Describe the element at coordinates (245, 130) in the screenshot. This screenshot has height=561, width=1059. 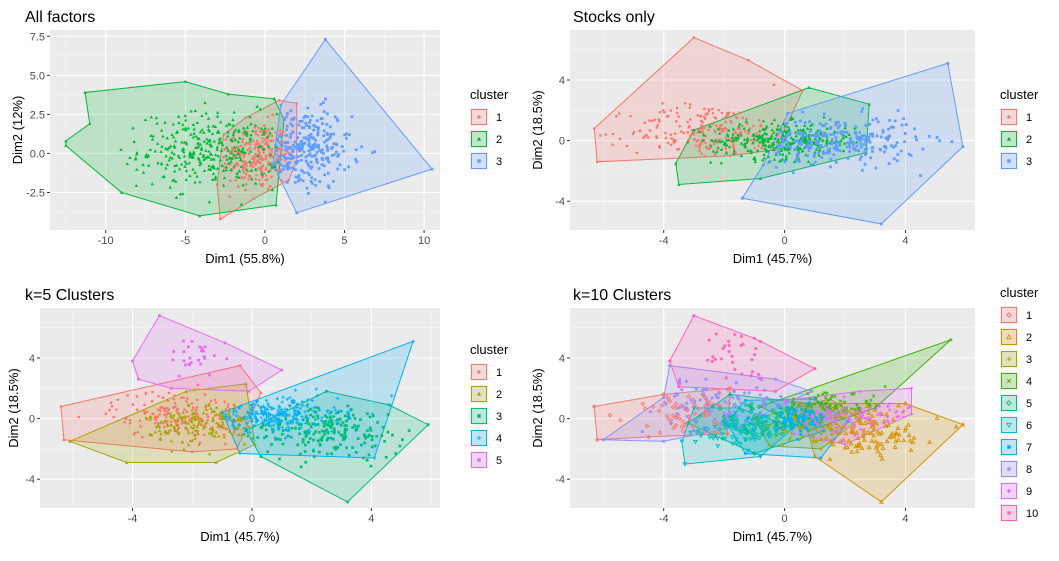
I see `plot-background` at that location.